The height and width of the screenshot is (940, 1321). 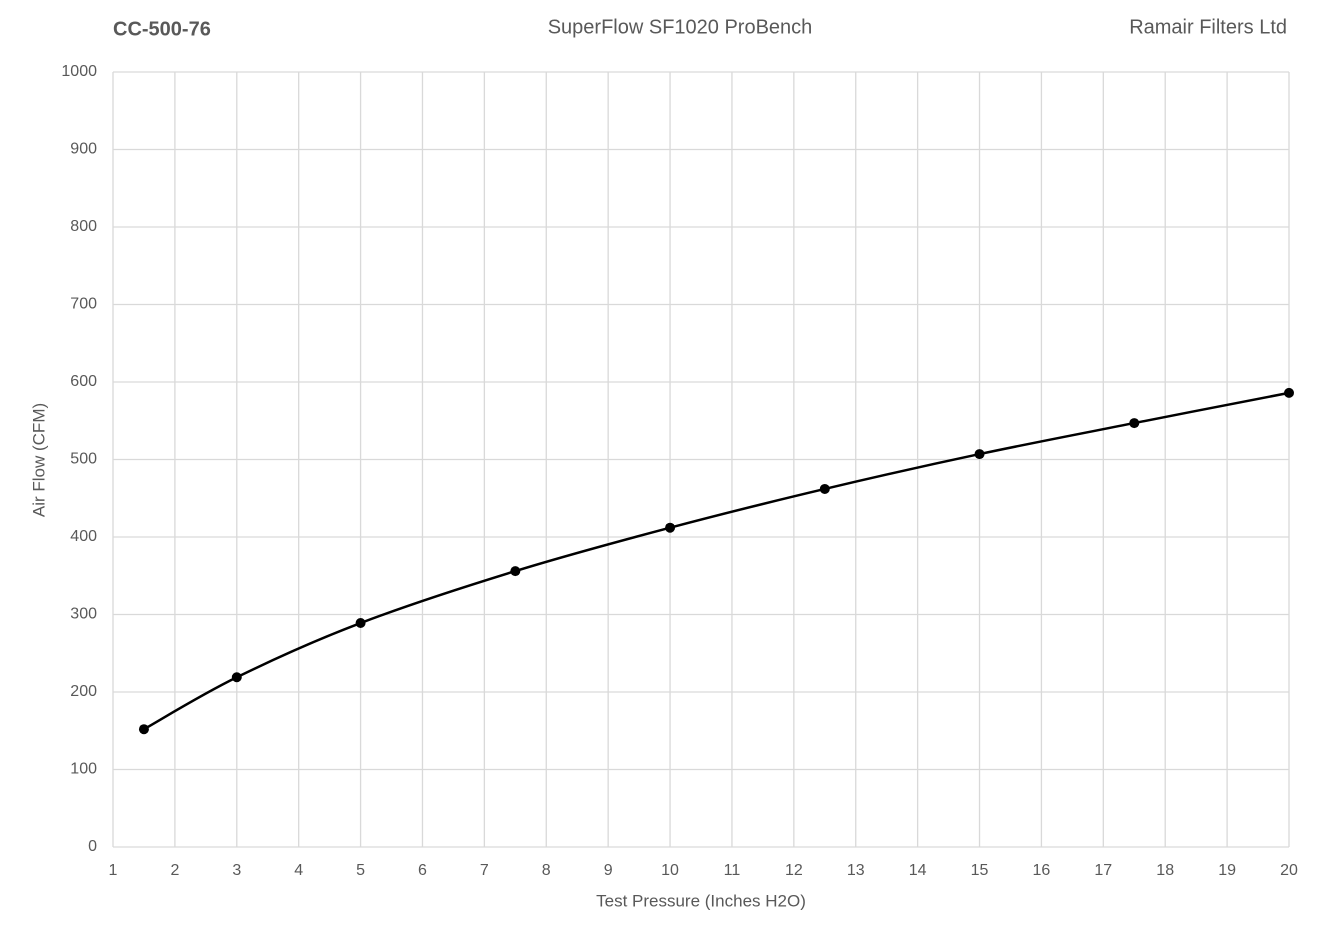 What do you see at coordinates (1103, 870) in the screenshot?
I see `x-tick-label: 17` at bounding box center [1103, 870].